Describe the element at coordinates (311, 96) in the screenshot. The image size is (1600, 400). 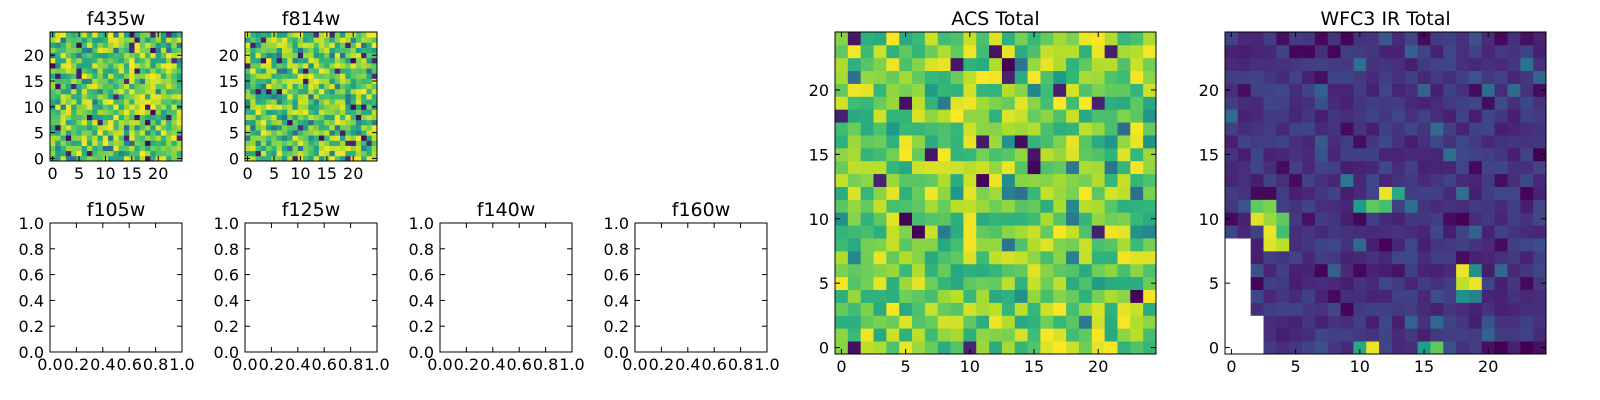
I see `axes-frame` at that location.